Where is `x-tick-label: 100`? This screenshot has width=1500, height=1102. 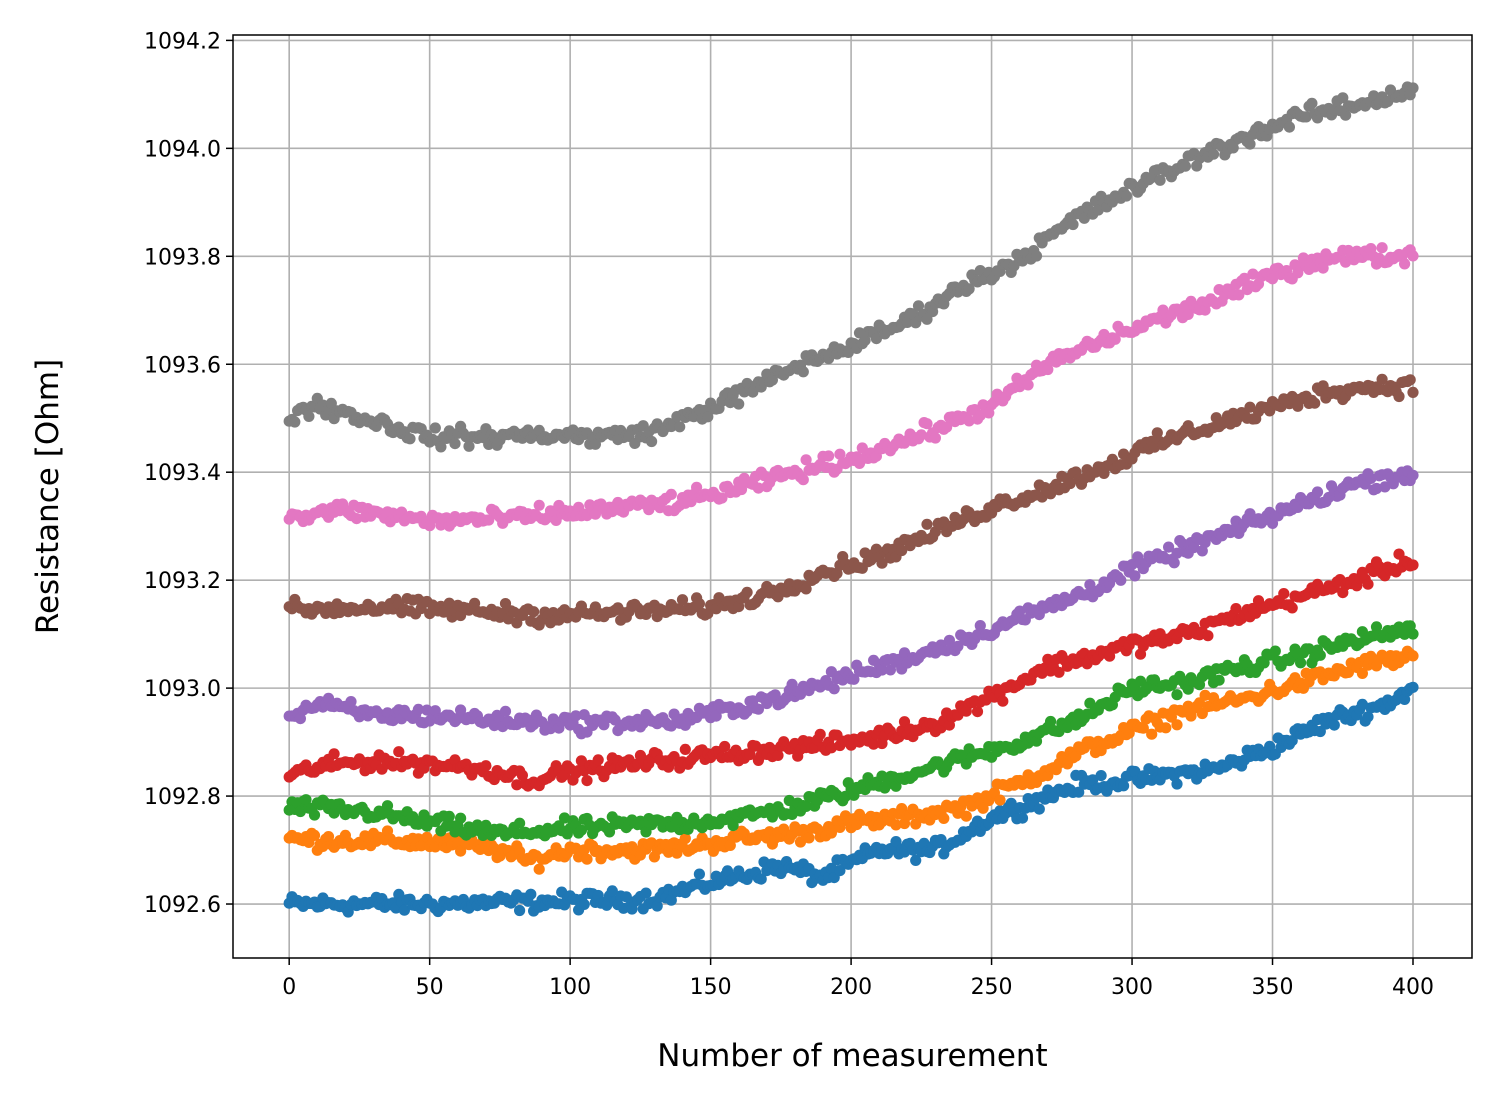 x-tick-label: 100 is located at coordinates (570, 987).